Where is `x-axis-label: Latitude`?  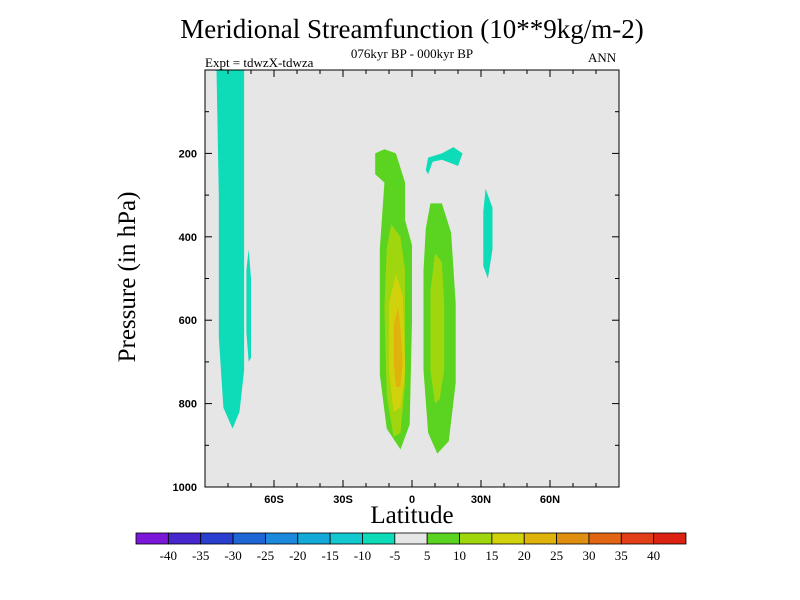
x-axis-label: Latitude is located at coordinates (412, 515).